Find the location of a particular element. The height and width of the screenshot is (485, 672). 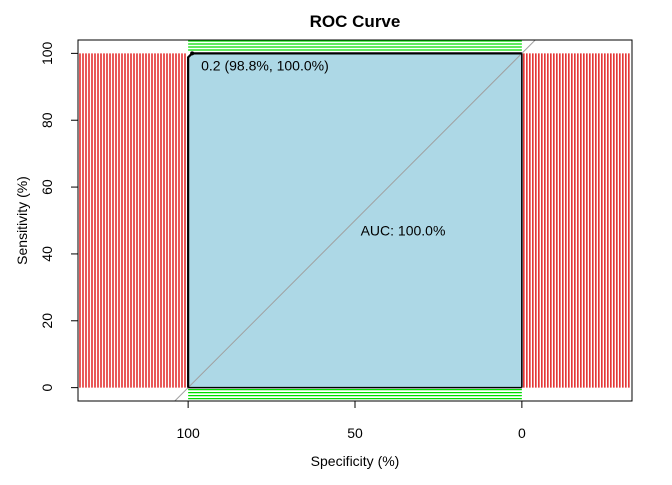

y-tick-label: 100 is located at coordinates (47, 53).